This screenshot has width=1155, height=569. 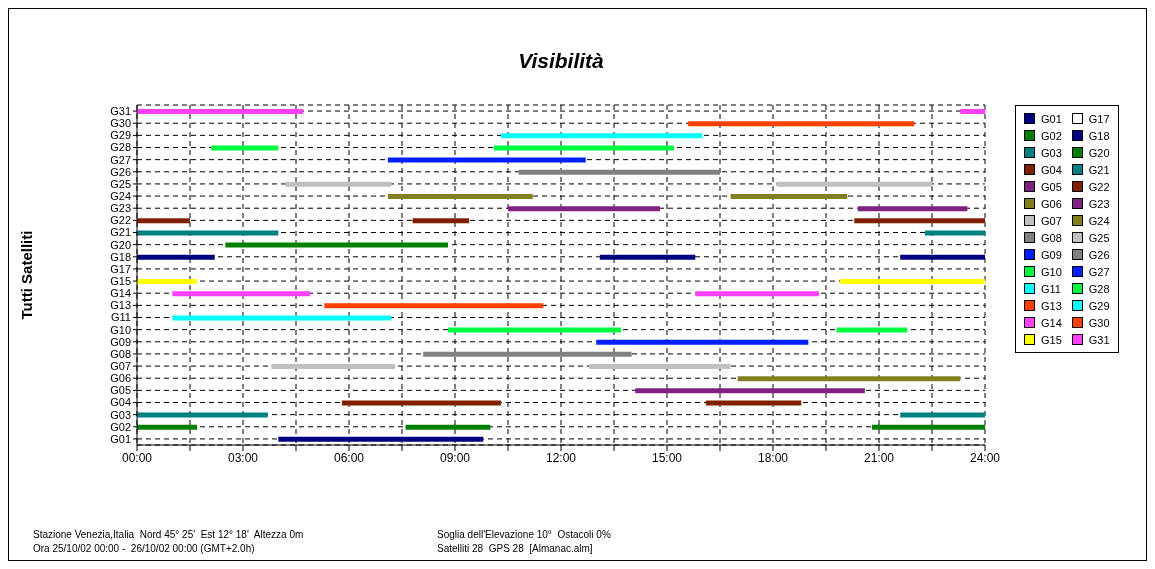 What do you see at coordinates (144, 549) in the screenshot?
I see `text: Ora 25/10/02 00:00 - 26/10/02 00:00 (GMT+2.0h)` at bounding box center [144, 549].